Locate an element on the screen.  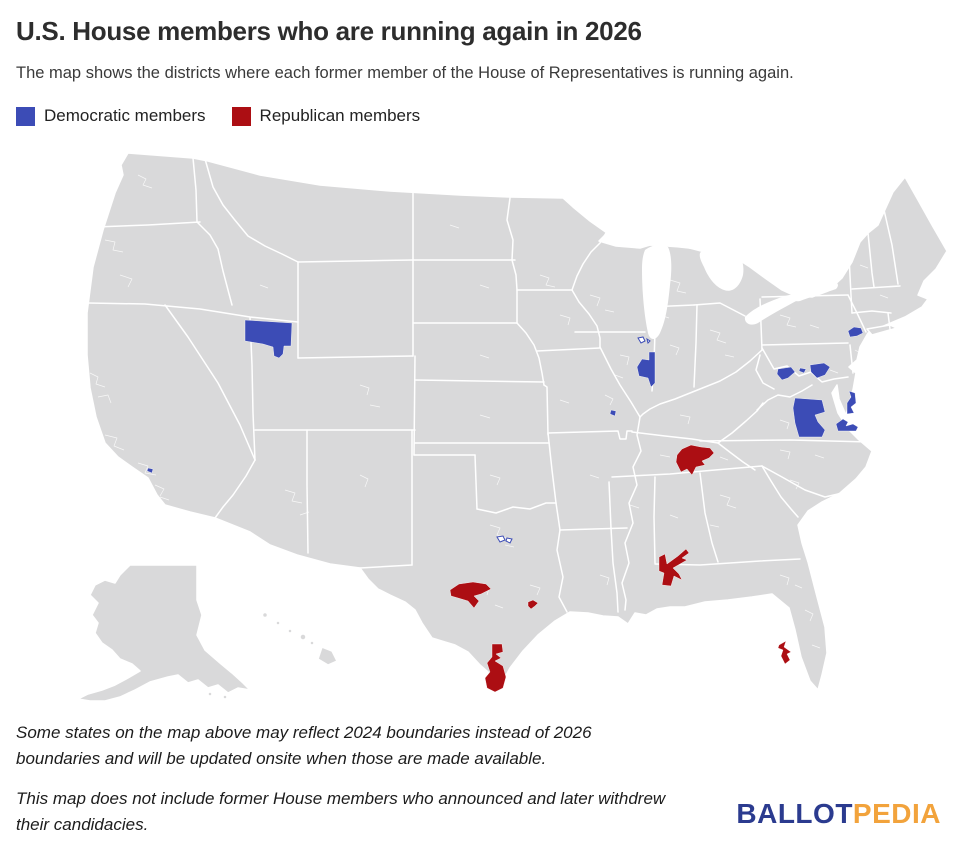
district-alabama-republican is located at coordinates (674, 567).